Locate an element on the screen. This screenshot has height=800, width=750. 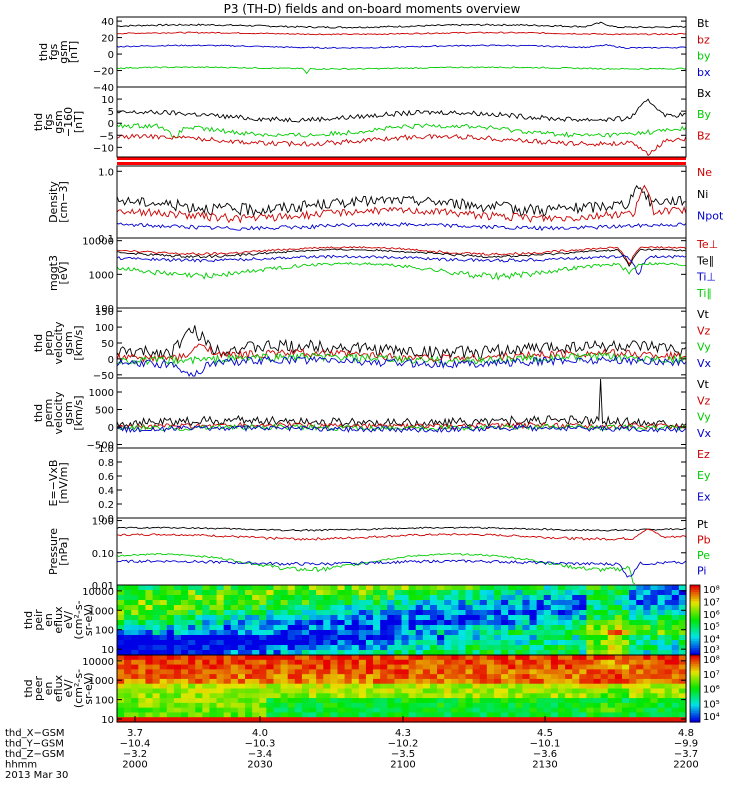
y-tick-label: 10 is located at coordinates (107, 100).